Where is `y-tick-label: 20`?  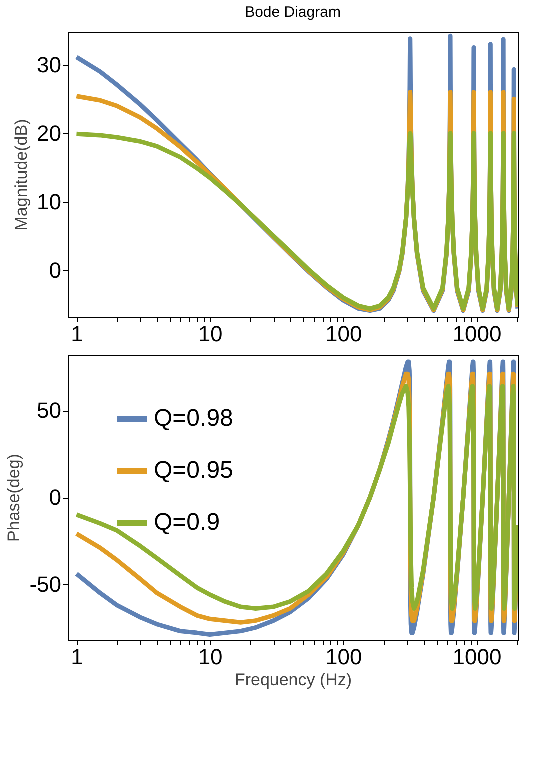
y-tick-label: 20 is located at coordinates (49, 133).